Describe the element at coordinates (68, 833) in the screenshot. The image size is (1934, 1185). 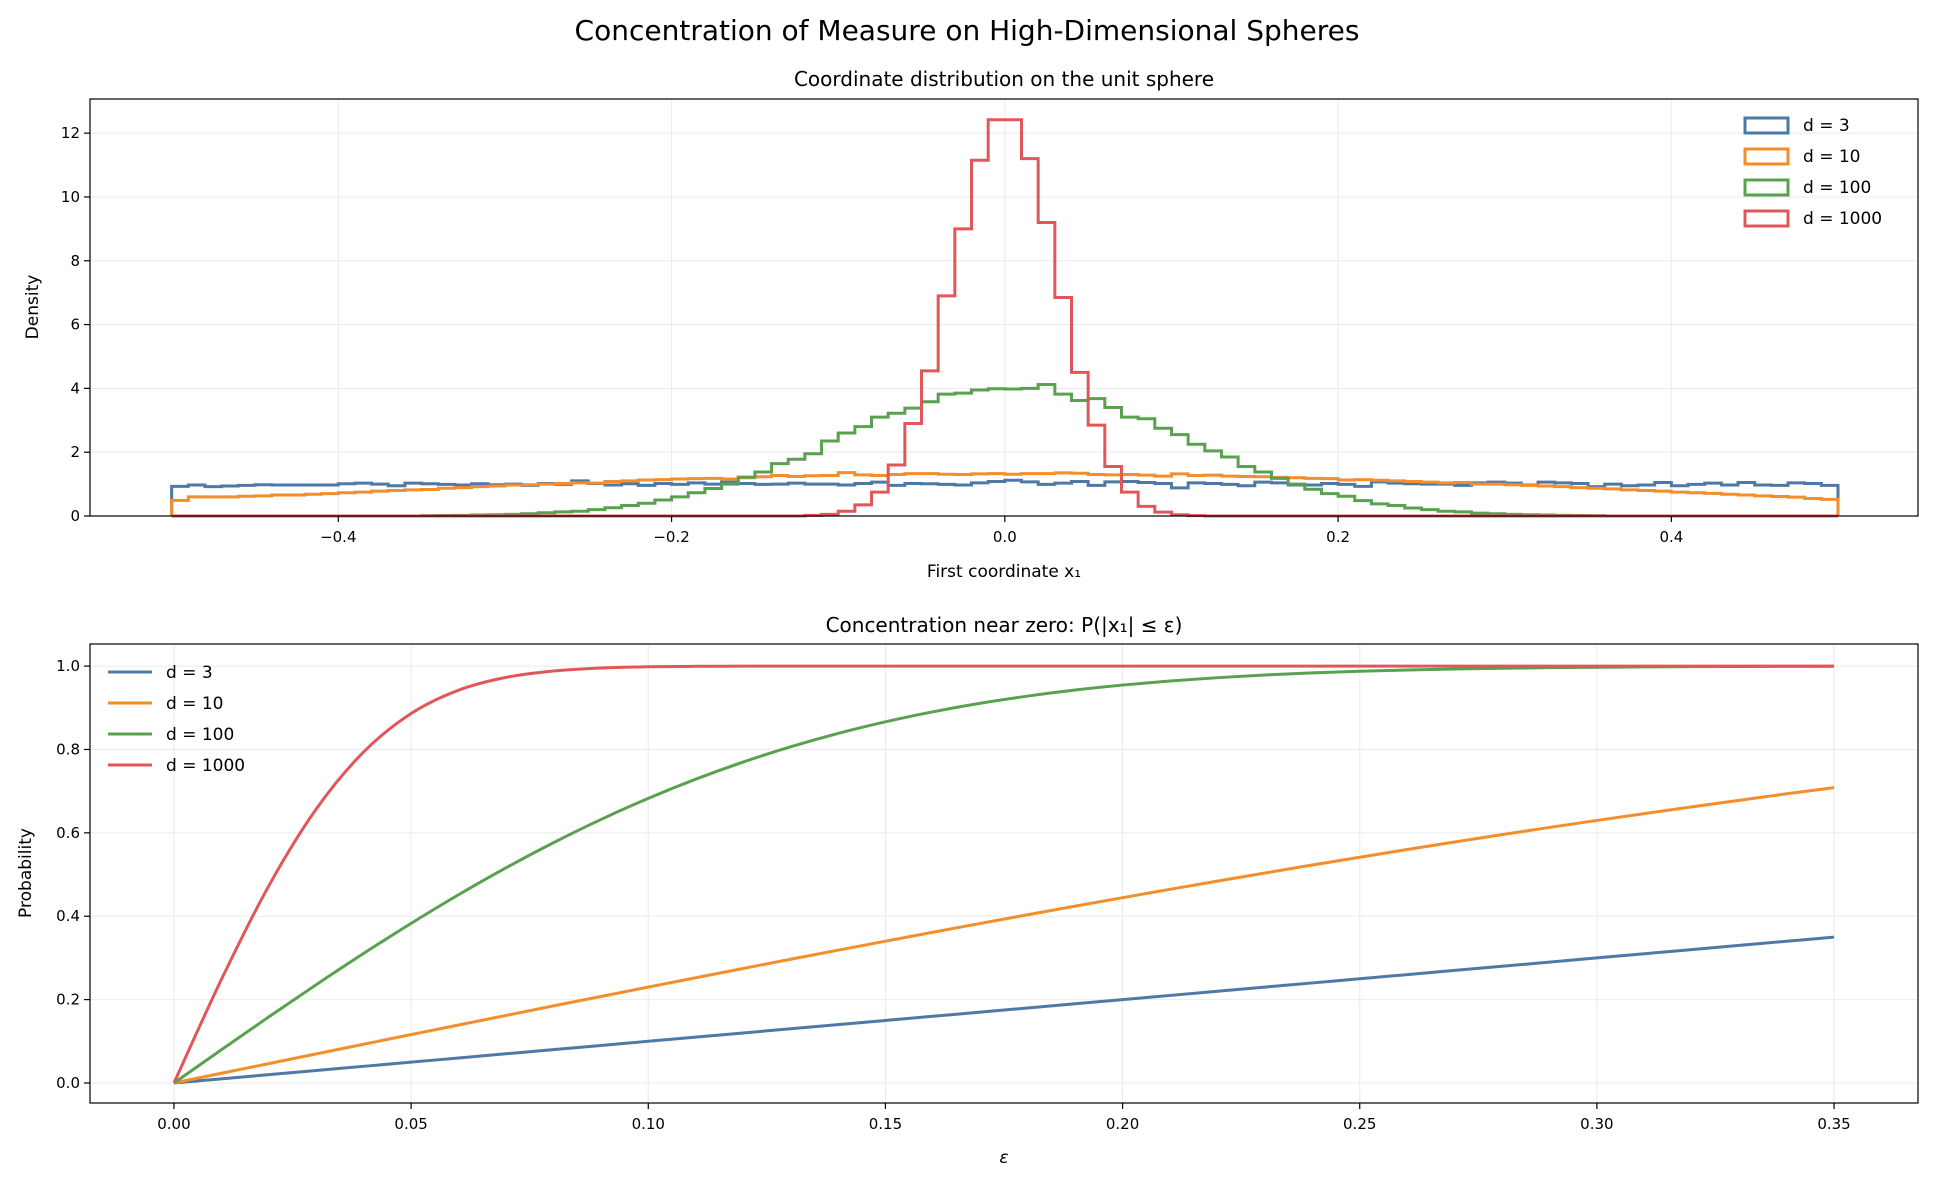
I see `y-tick-label: 0.6` at that location.